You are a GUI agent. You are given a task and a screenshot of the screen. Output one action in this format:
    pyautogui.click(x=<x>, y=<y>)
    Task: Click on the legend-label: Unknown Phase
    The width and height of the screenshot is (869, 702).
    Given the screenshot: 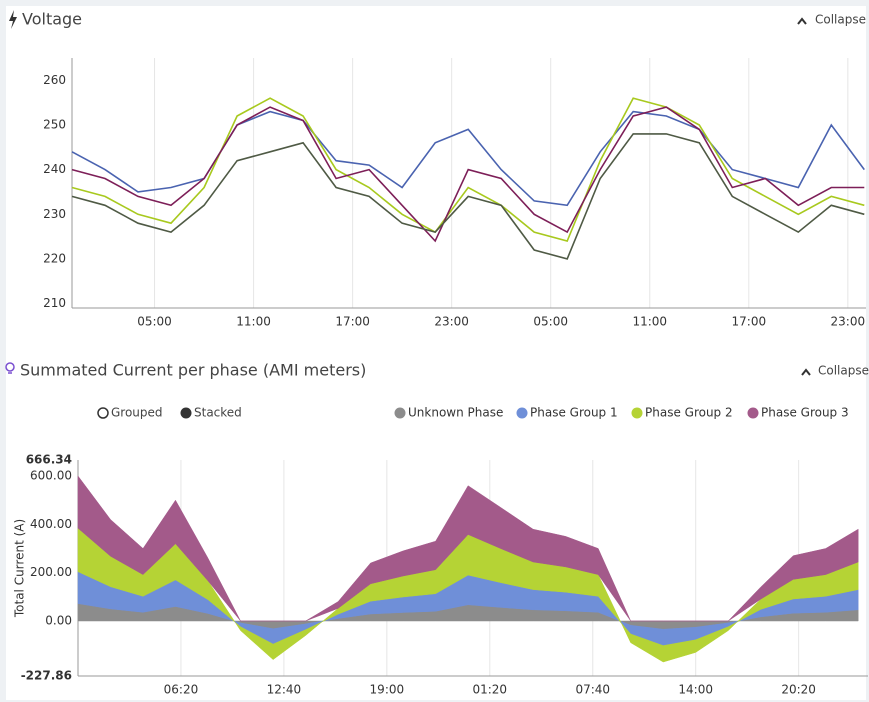 What is the action you would take?
    pyautogui.click(x=455, y=413)
    